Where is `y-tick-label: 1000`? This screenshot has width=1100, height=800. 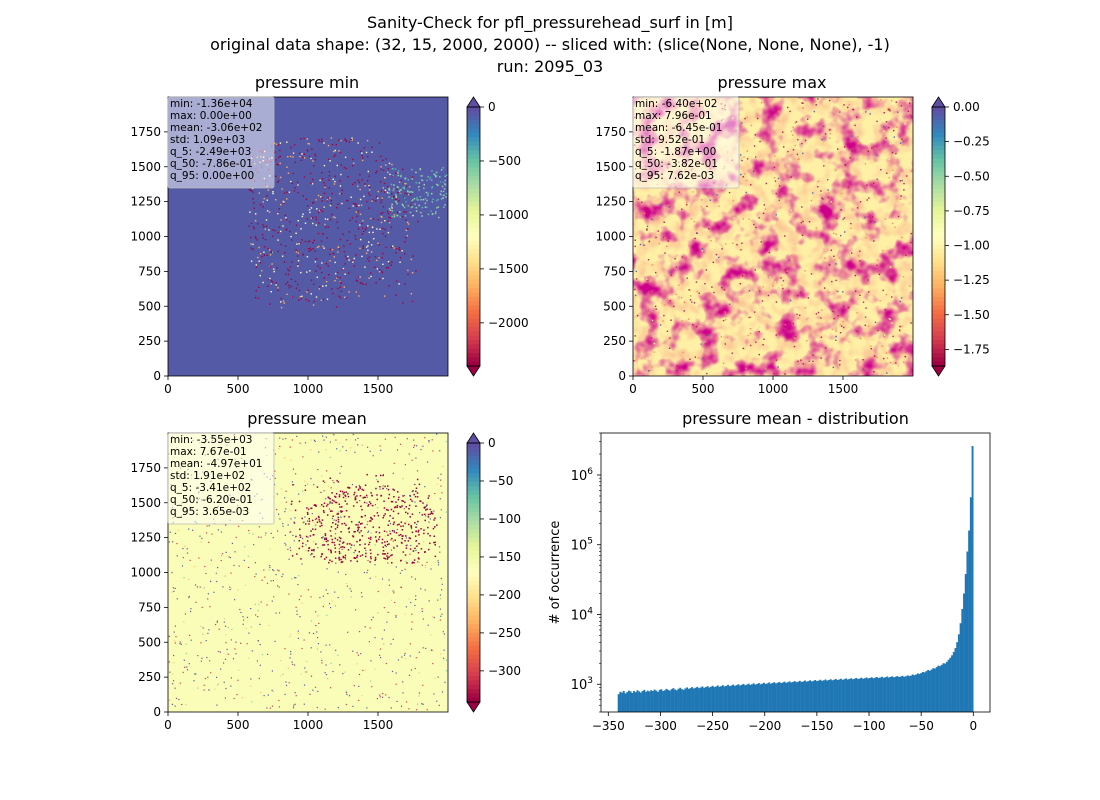 y-tick-label: 1000 is located at coordinates (145, 237).